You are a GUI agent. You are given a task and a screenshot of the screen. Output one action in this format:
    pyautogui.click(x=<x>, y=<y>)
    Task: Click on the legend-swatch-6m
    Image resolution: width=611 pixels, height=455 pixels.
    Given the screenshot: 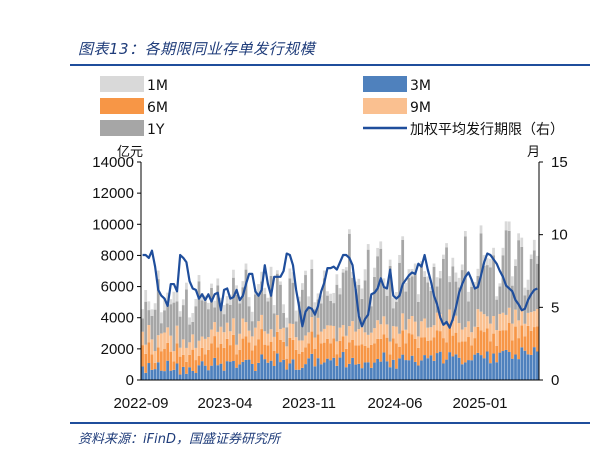 What is the action you would take?
    pyautogui.click(x=122, y=106)
    